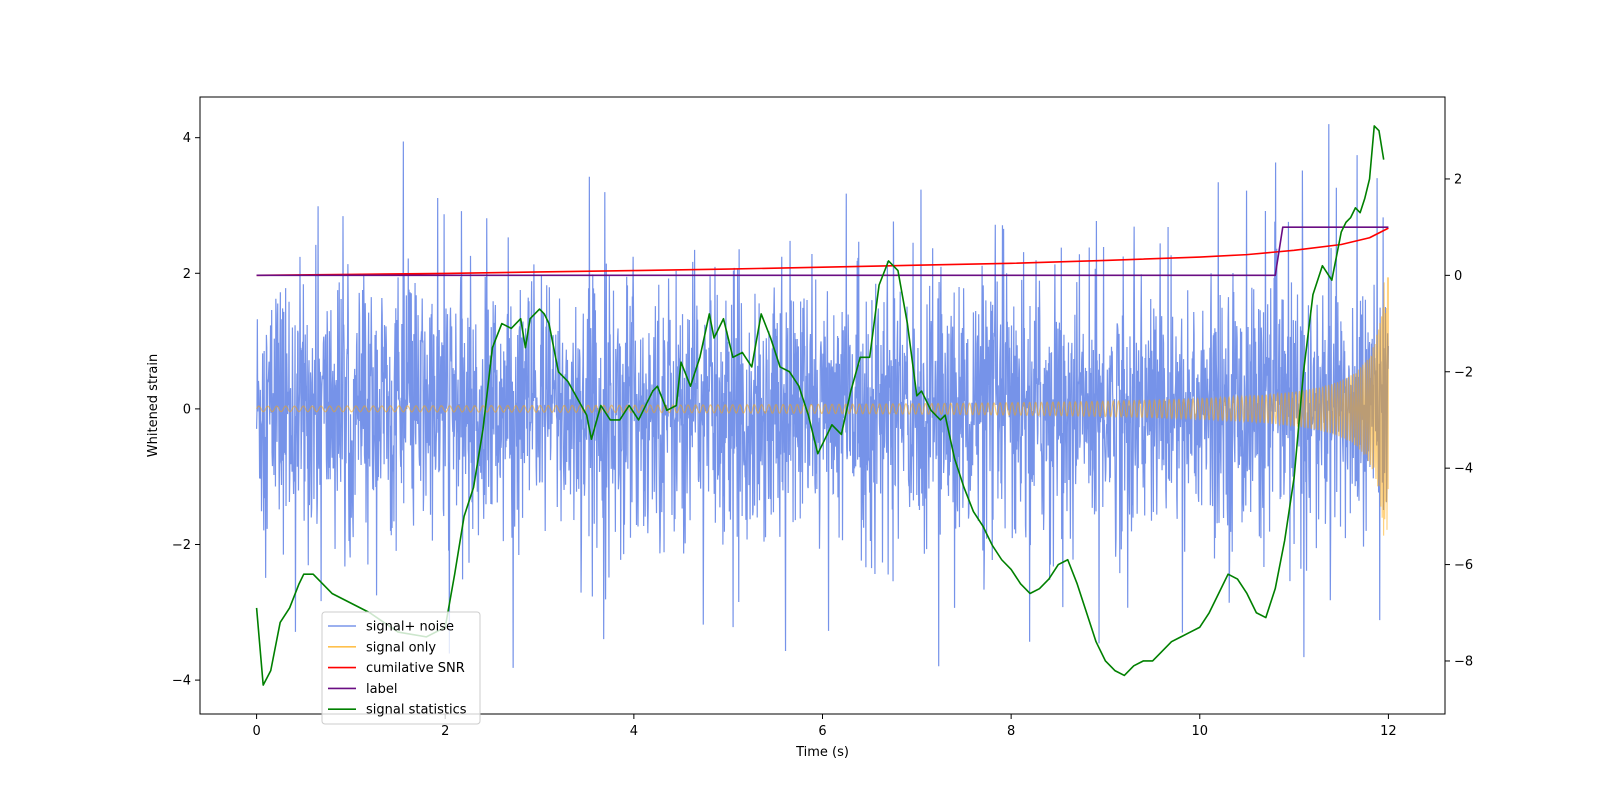  I want to click on legend-entry-label: signal+ noise, so click(410, 627).